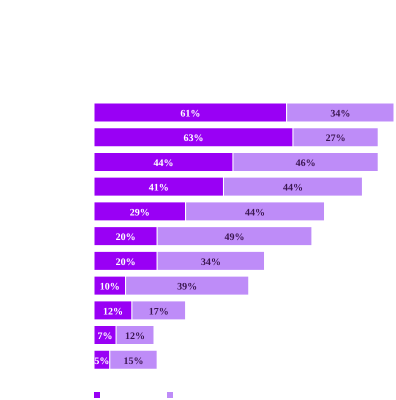  Describe the element at coordinates (140, 212) in the screenshot. I see `data-label: 29%` at that location.